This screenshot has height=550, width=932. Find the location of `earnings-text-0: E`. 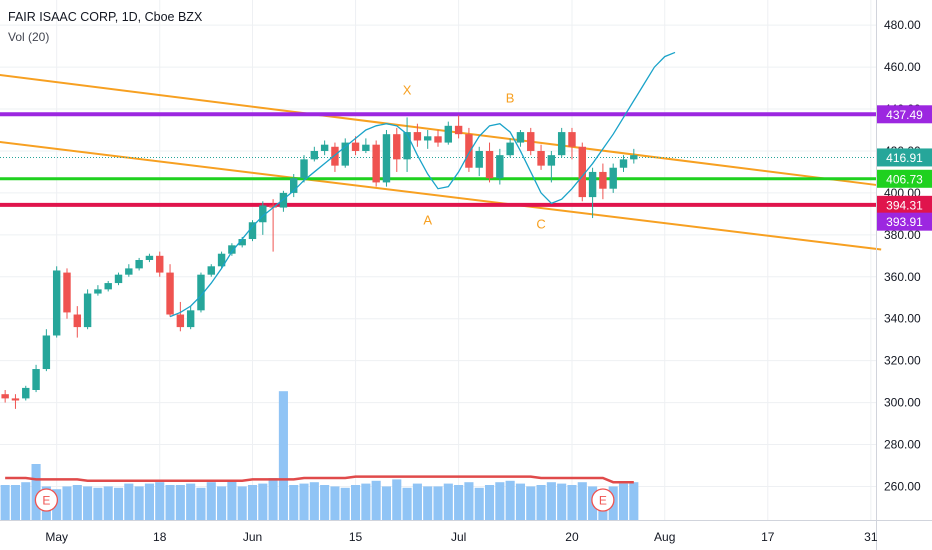

earnings-text-0: E is located at coordinates (46, 501).